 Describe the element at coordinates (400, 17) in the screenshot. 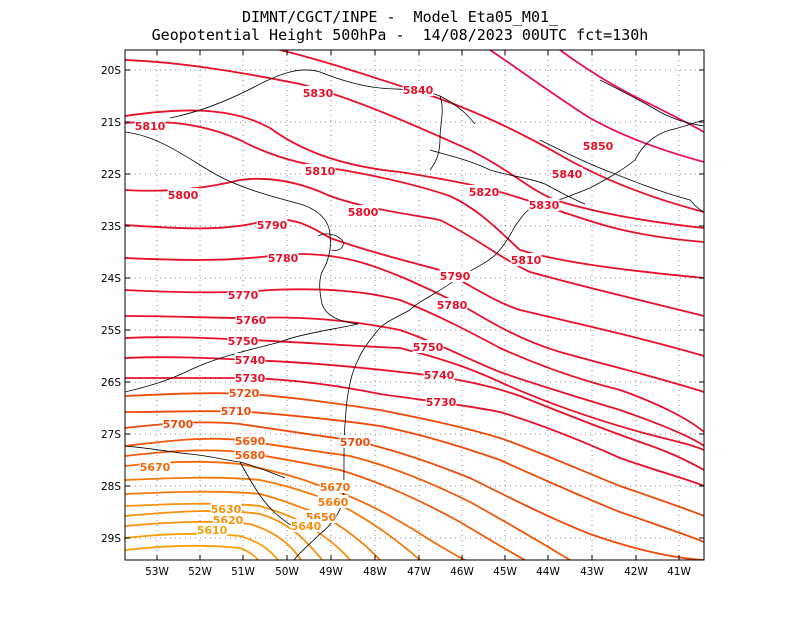

I see `title-line-1: DIMNT/CGCT/INPE - Model Eta05_M01_` at that location.